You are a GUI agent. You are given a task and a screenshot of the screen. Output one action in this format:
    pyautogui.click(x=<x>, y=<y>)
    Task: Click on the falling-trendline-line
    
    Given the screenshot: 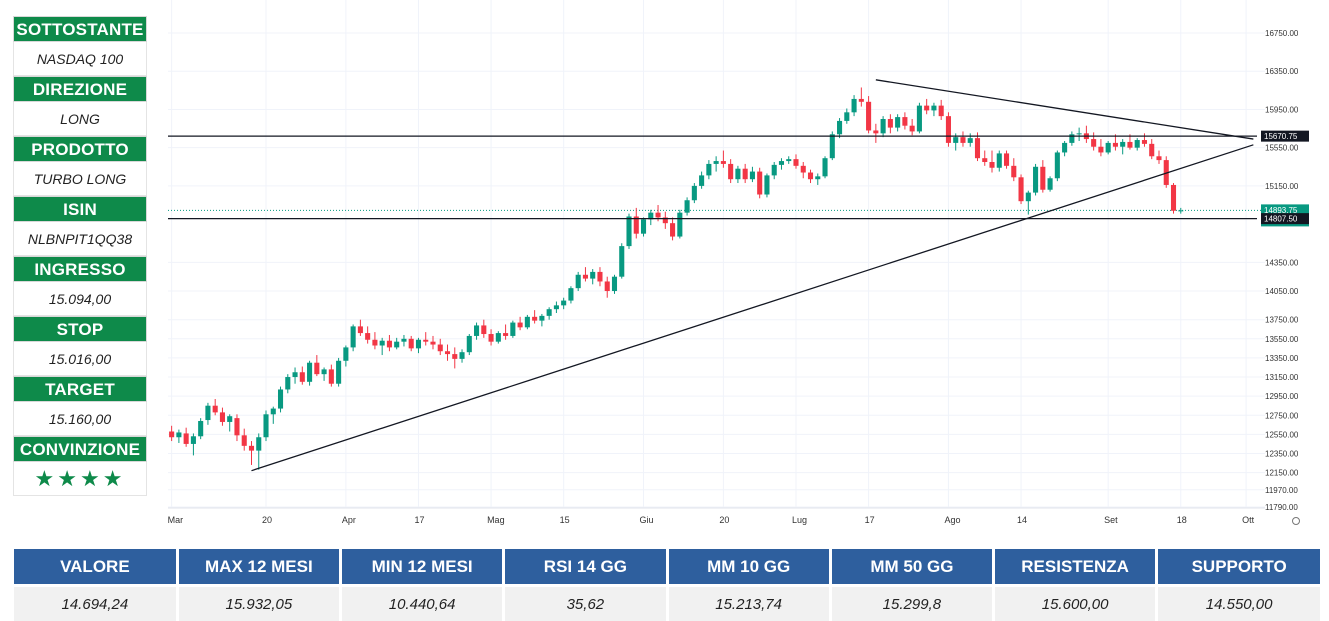 What is the action you would take?
    pyautogui.click(x=1064, y=109)
    